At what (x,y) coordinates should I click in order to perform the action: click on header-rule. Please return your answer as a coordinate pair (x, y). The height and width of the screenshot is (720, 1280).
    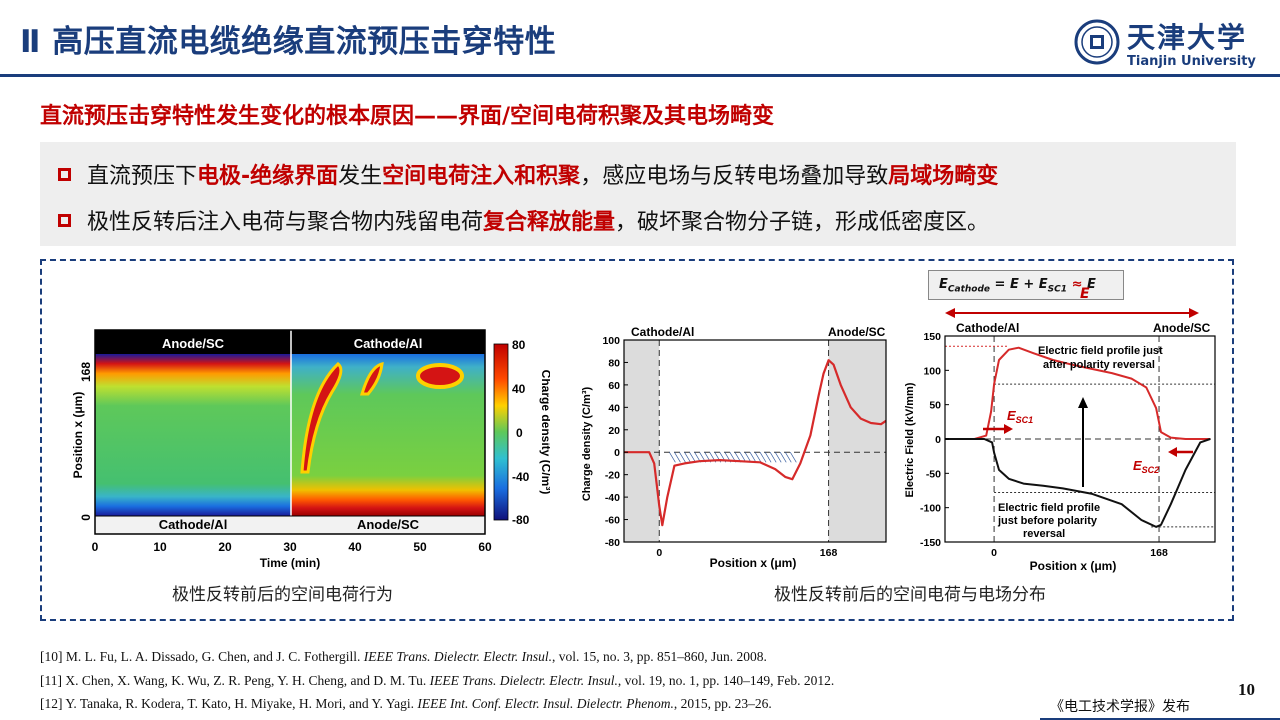
    Looking at the image, I should click on (640, 75).